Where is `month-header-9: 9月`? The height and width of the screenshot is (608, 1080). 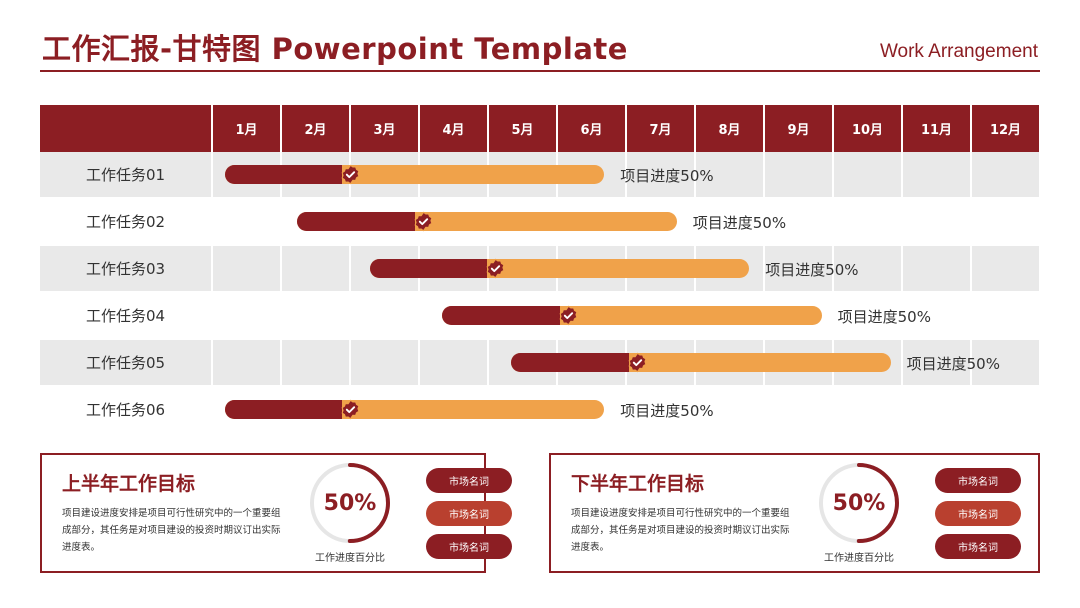 month-header-9: 9月 is located at coordinates (797, 128).